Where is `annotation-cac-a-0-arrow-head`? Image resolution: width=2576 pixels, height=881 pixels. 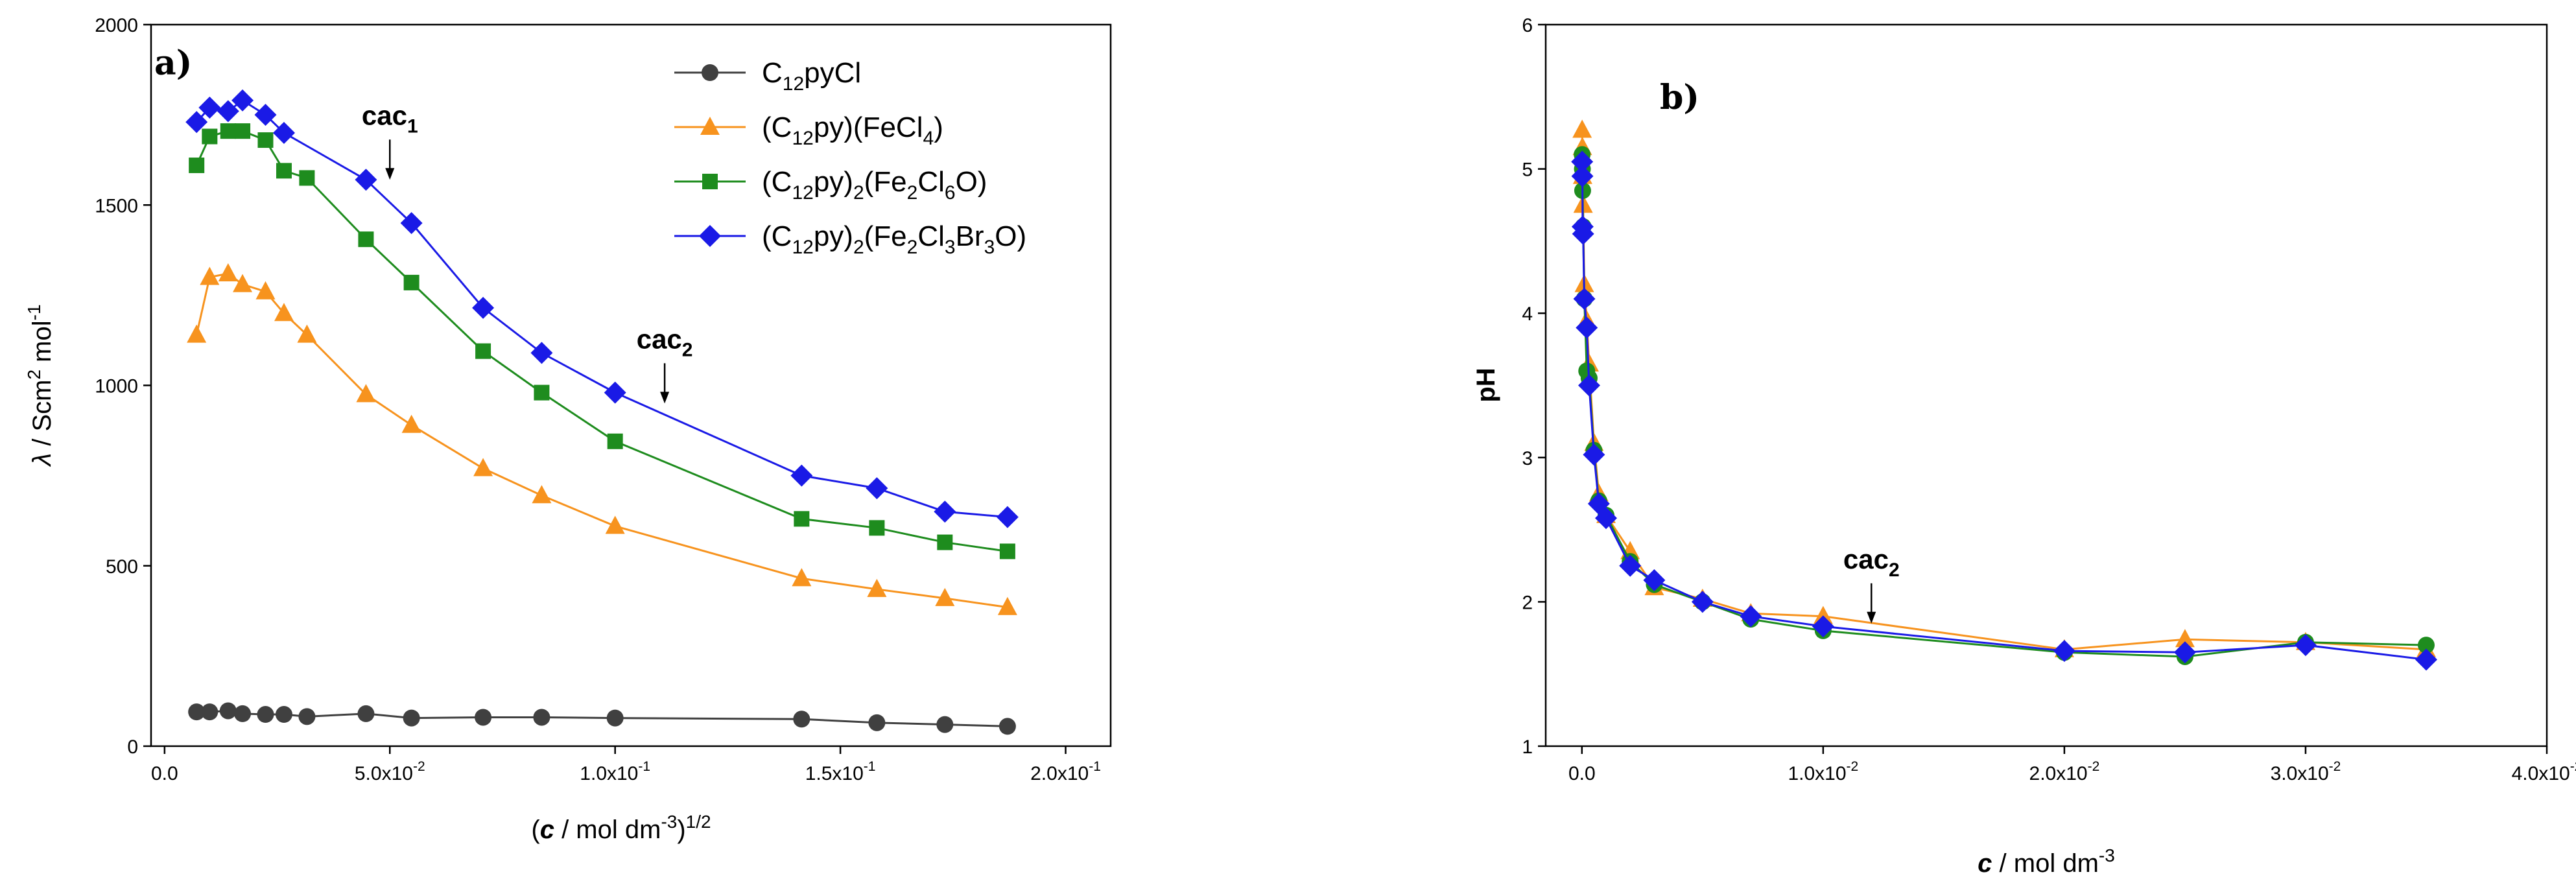 annotation-cac-a-0-arrow-head is located at coordinates (390, 174).